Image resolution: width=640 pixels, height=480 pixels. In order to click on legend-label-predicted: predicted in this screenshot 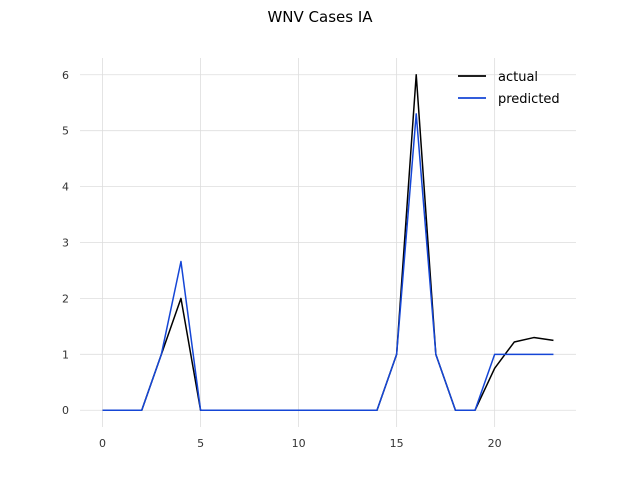, I will do `click(529, 99)`.